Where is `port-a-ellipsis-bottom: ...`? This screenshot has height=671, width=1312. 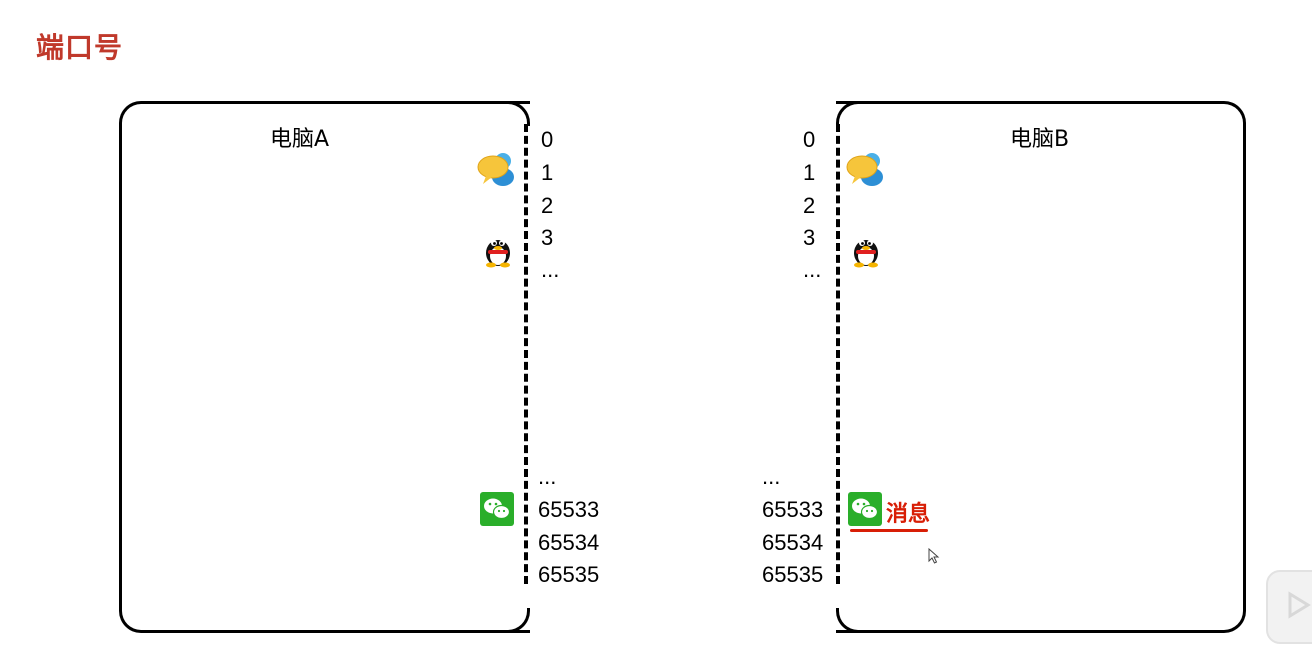
port-a-ellipsis-bottom: ... is located at coordinates (547, 476).